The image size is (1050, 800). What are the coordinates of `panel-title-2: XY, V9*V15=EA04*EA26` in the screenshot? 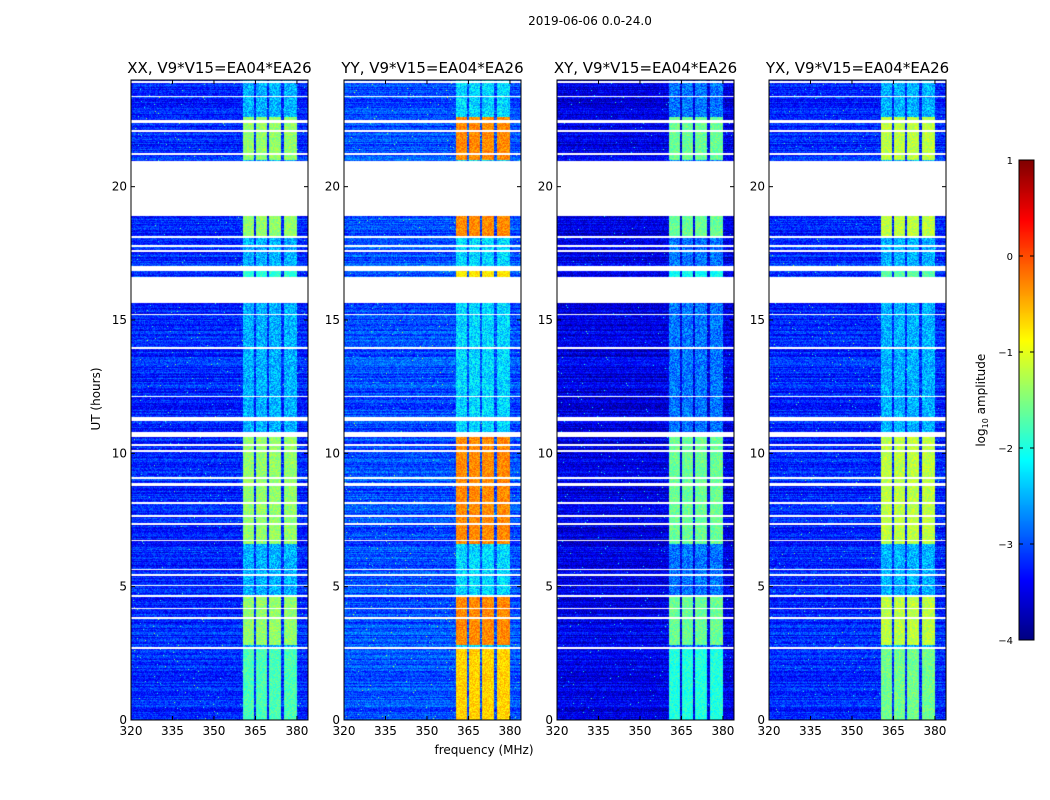 It's located at (645, 68).